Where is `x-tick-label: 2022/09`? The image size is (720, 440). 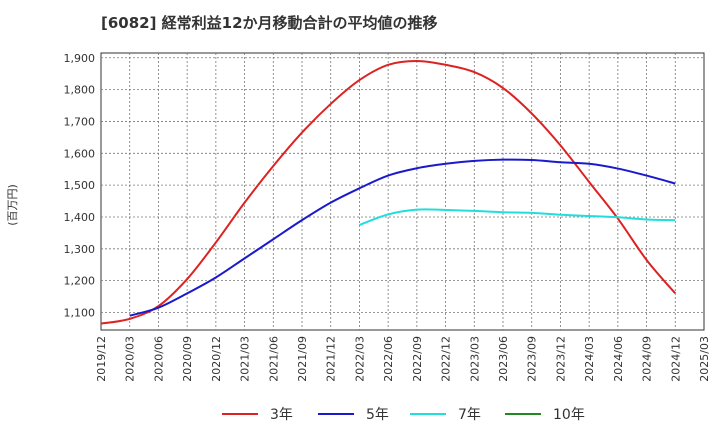
x-tick-label: 2022/09 is located at coordinates (417, 359).